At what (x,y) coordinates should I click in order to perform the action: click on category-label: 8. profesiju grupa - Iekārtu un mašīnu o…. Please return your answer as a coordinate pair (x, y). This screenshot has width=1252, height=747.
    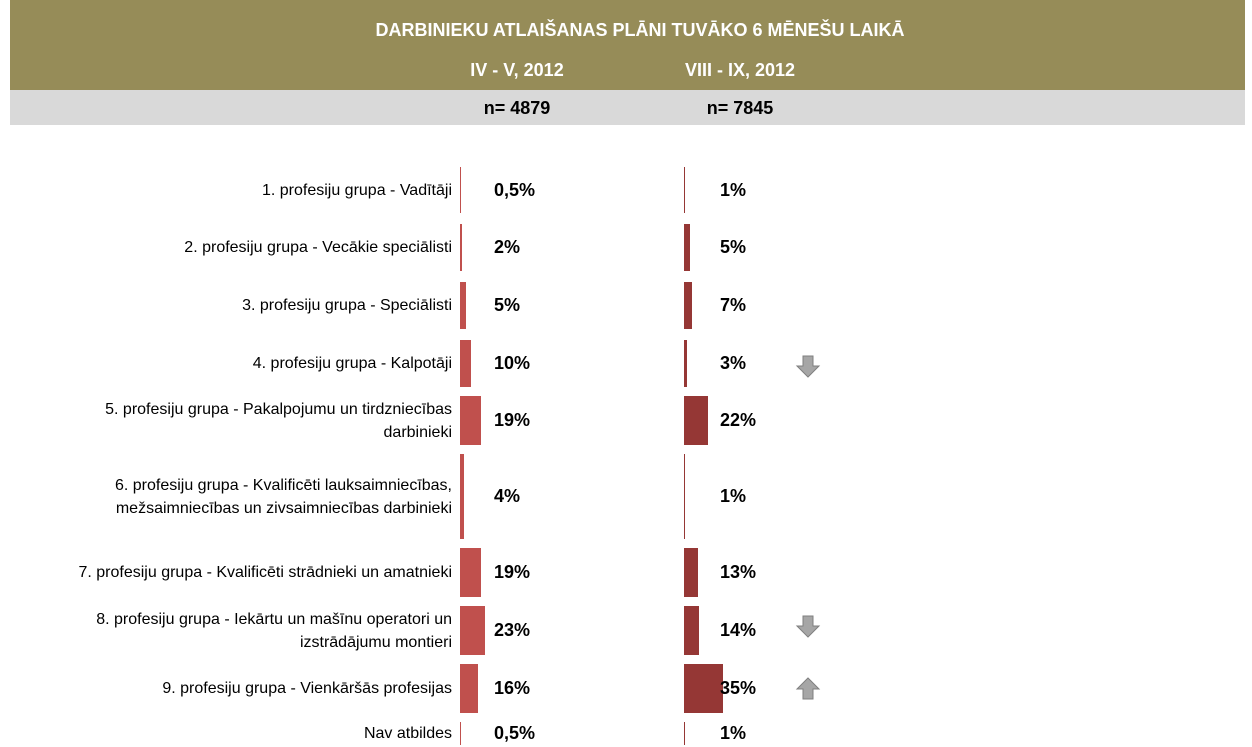
    Looking at the image, I should click on (274, 630).